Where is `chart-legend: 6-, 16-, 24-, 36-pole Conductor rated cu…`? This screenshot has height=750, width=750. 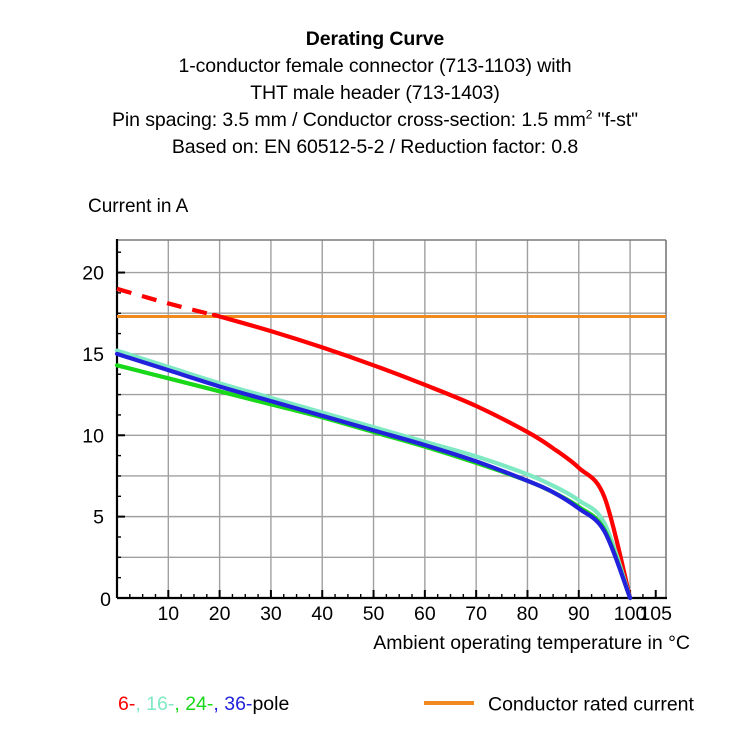 chart-legend: 6-, 16-, 24-, 36-pole Conductor rated cu… is located at coordinates (375, 709).